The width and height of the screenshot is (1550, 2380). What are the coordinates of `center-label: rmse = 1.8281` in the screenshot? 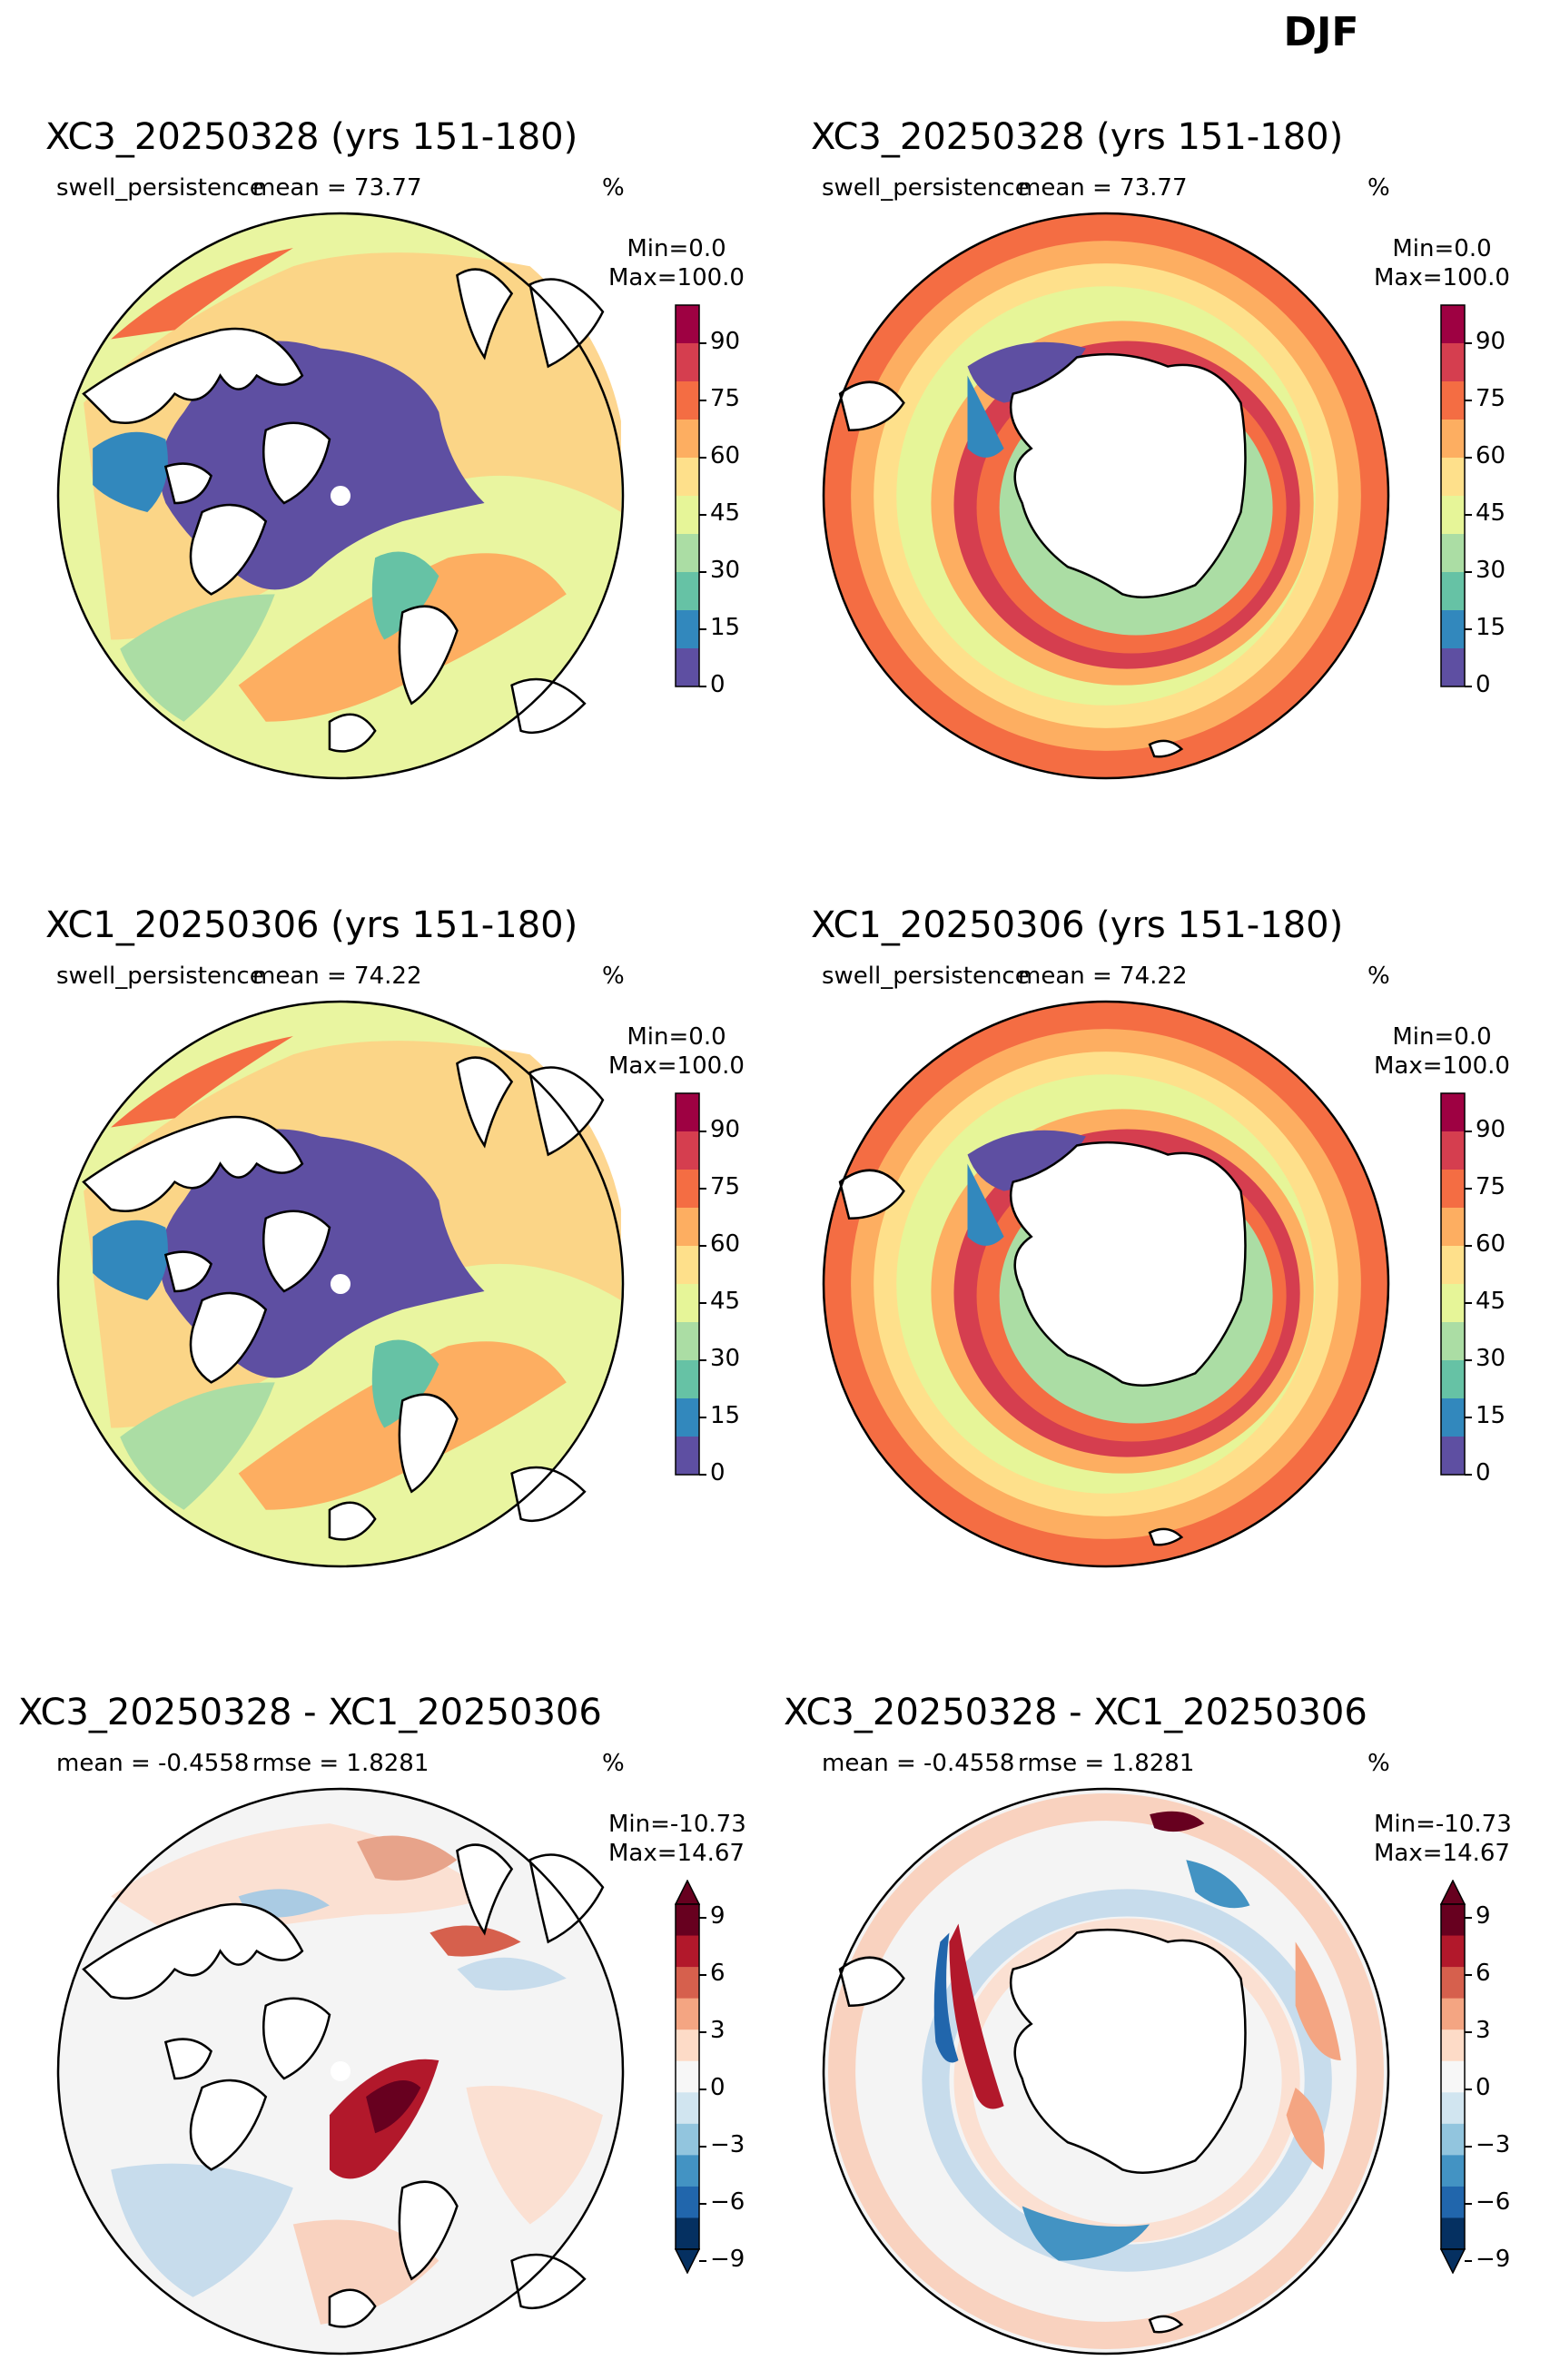 It's located at (340, 1764).